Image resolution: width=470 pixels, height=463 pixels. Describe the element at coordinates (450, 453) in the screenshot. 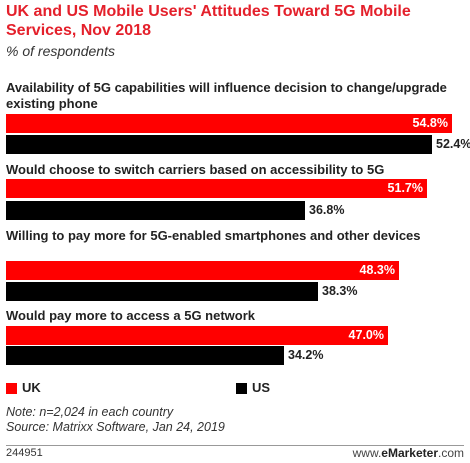

I see `brand-suffix: .com` at that location.